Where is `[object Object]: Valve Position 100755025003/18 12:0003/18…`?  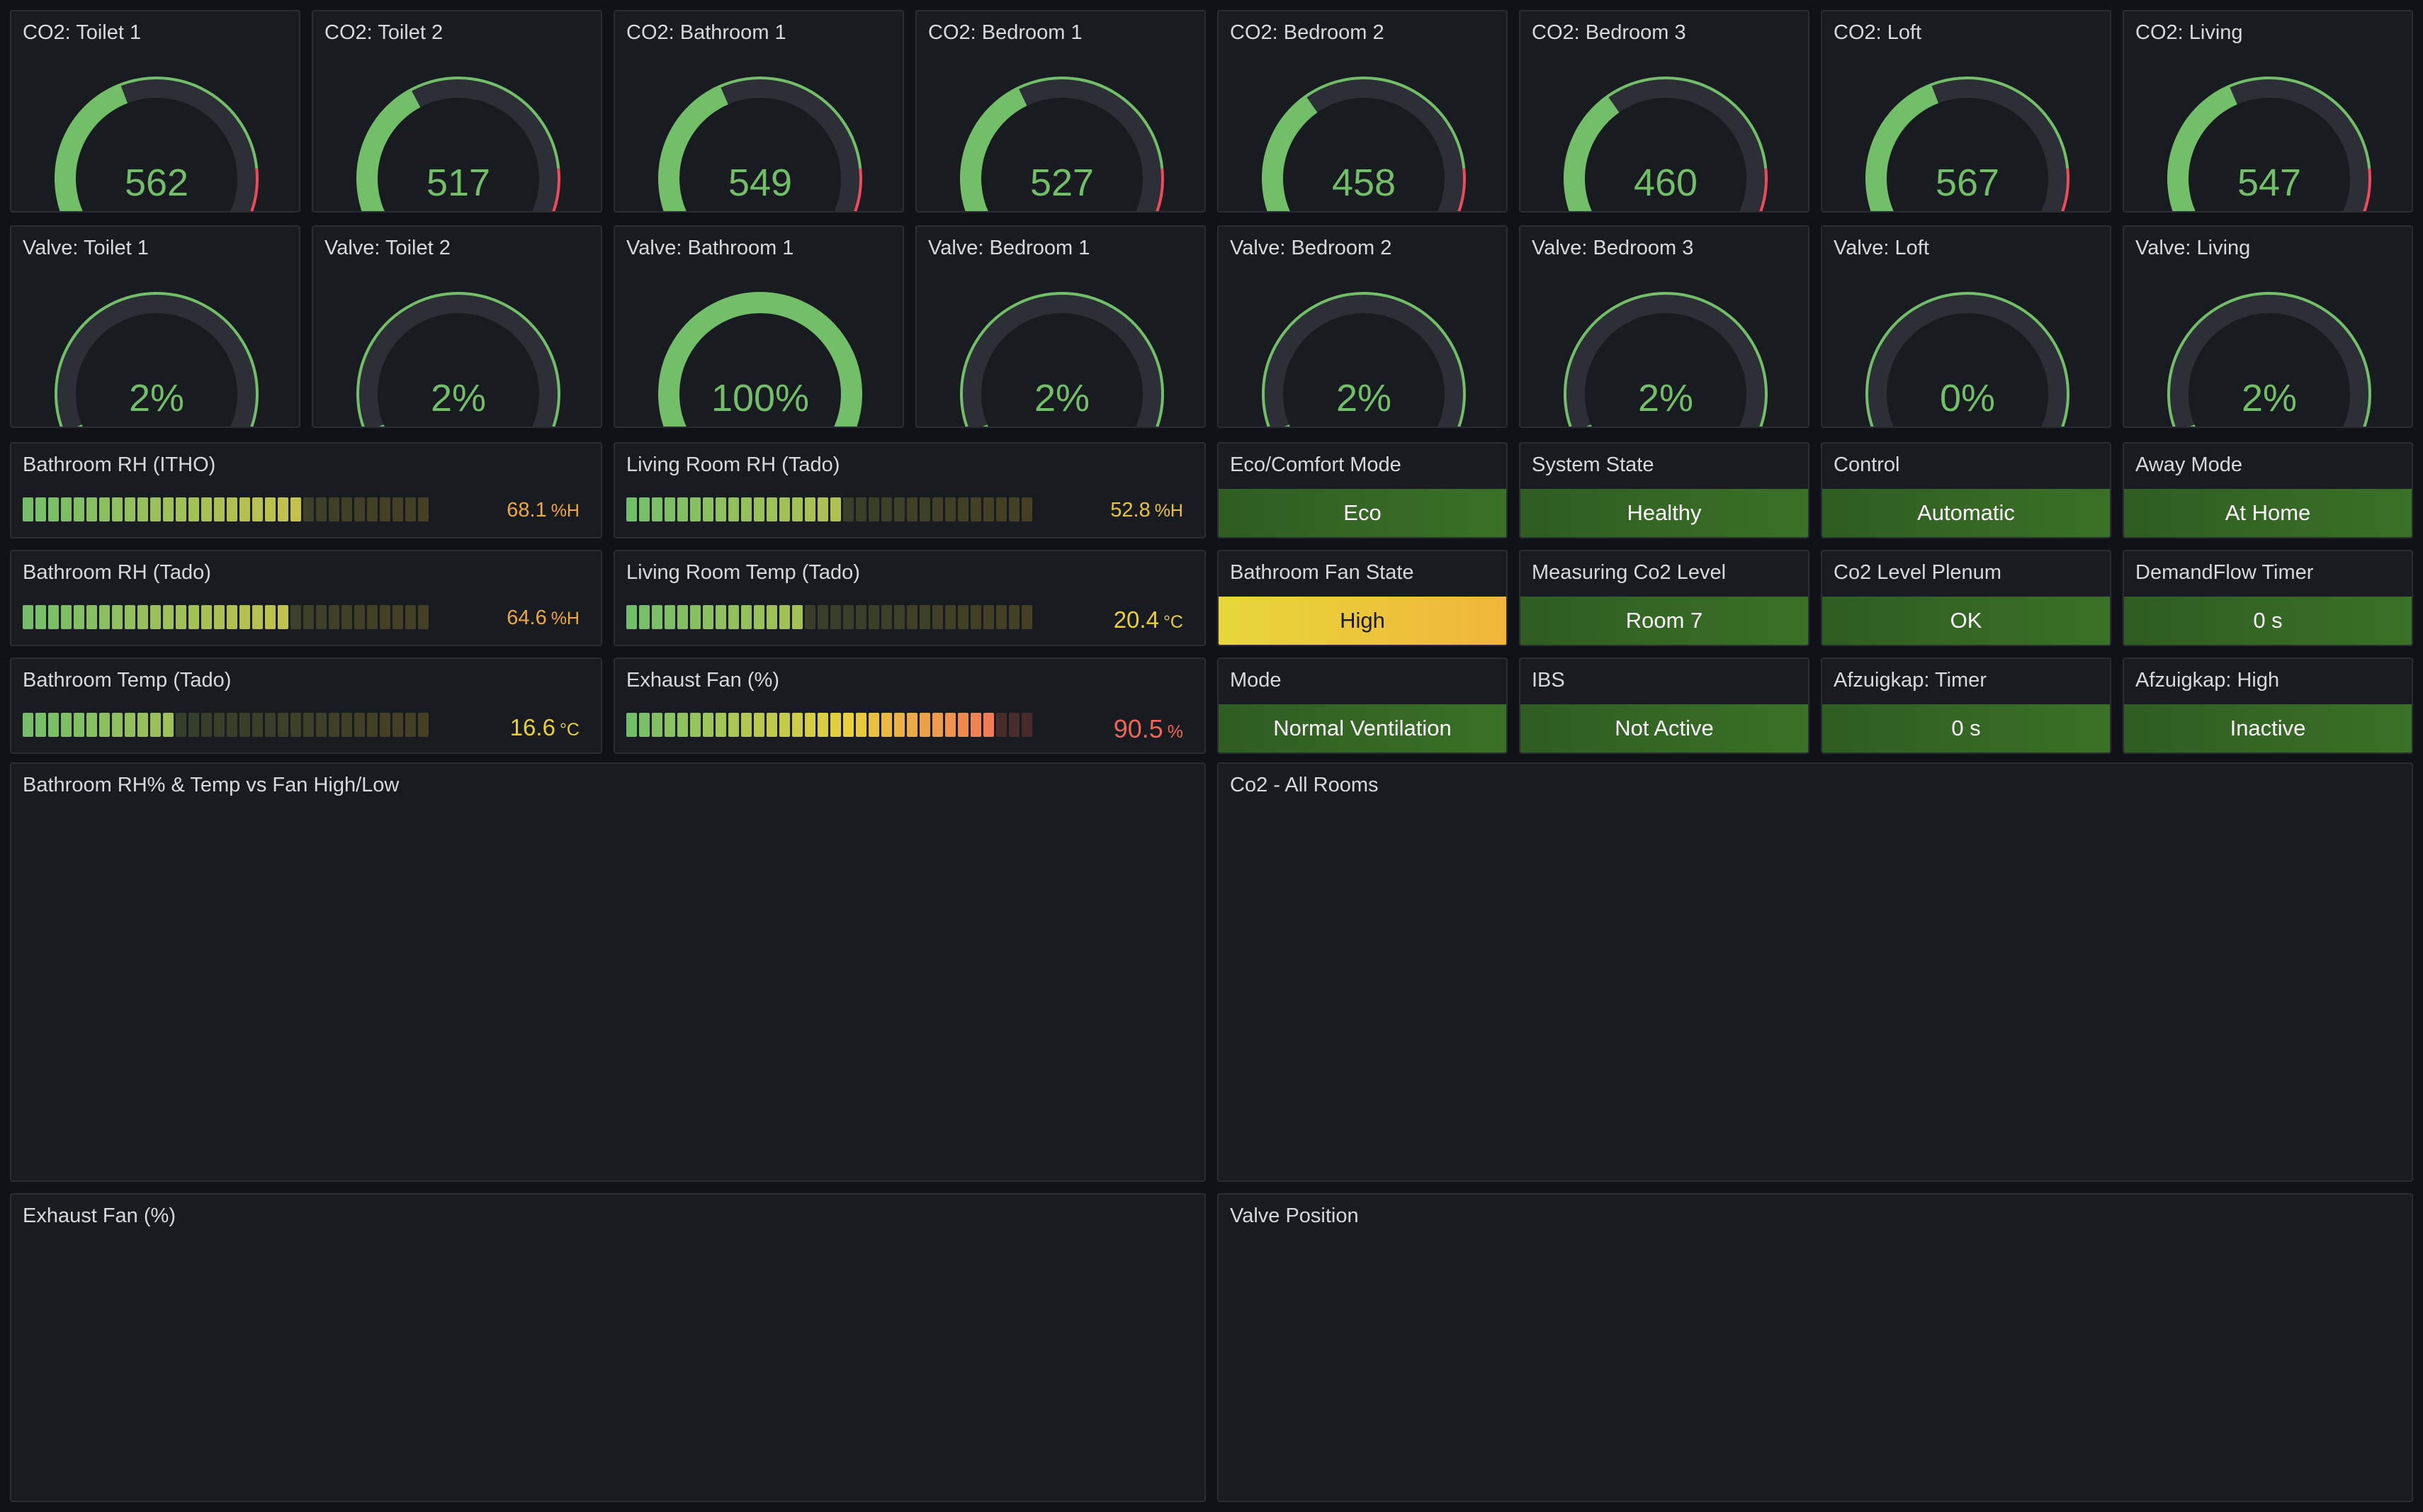 [object Object]: Valve Position 100755025003/18 12:0003/18… is located at coordinates (1815, 1347).